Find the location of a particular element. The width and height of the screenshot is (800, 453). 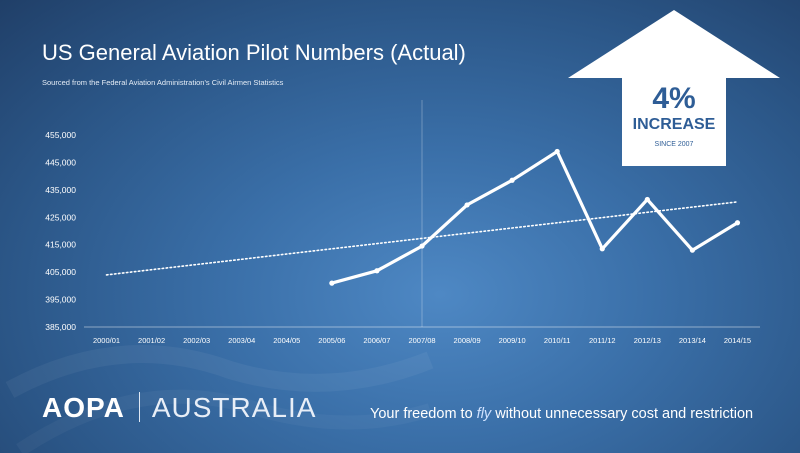

x-tick-label: 2000/01 is located at coordinates (106, 340).